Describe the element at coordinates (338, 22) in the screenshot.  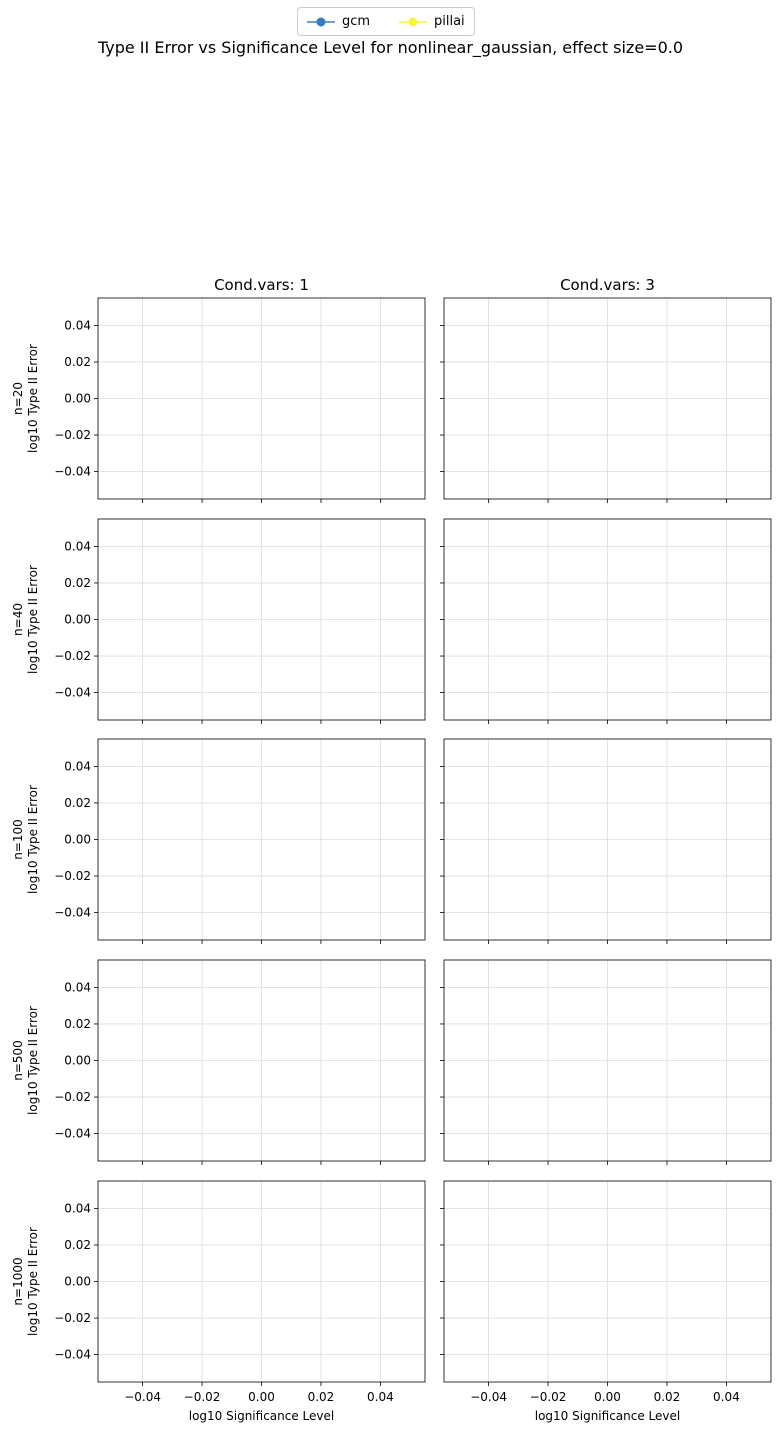
I see `legend-entry-gcm: gcm` at that location.